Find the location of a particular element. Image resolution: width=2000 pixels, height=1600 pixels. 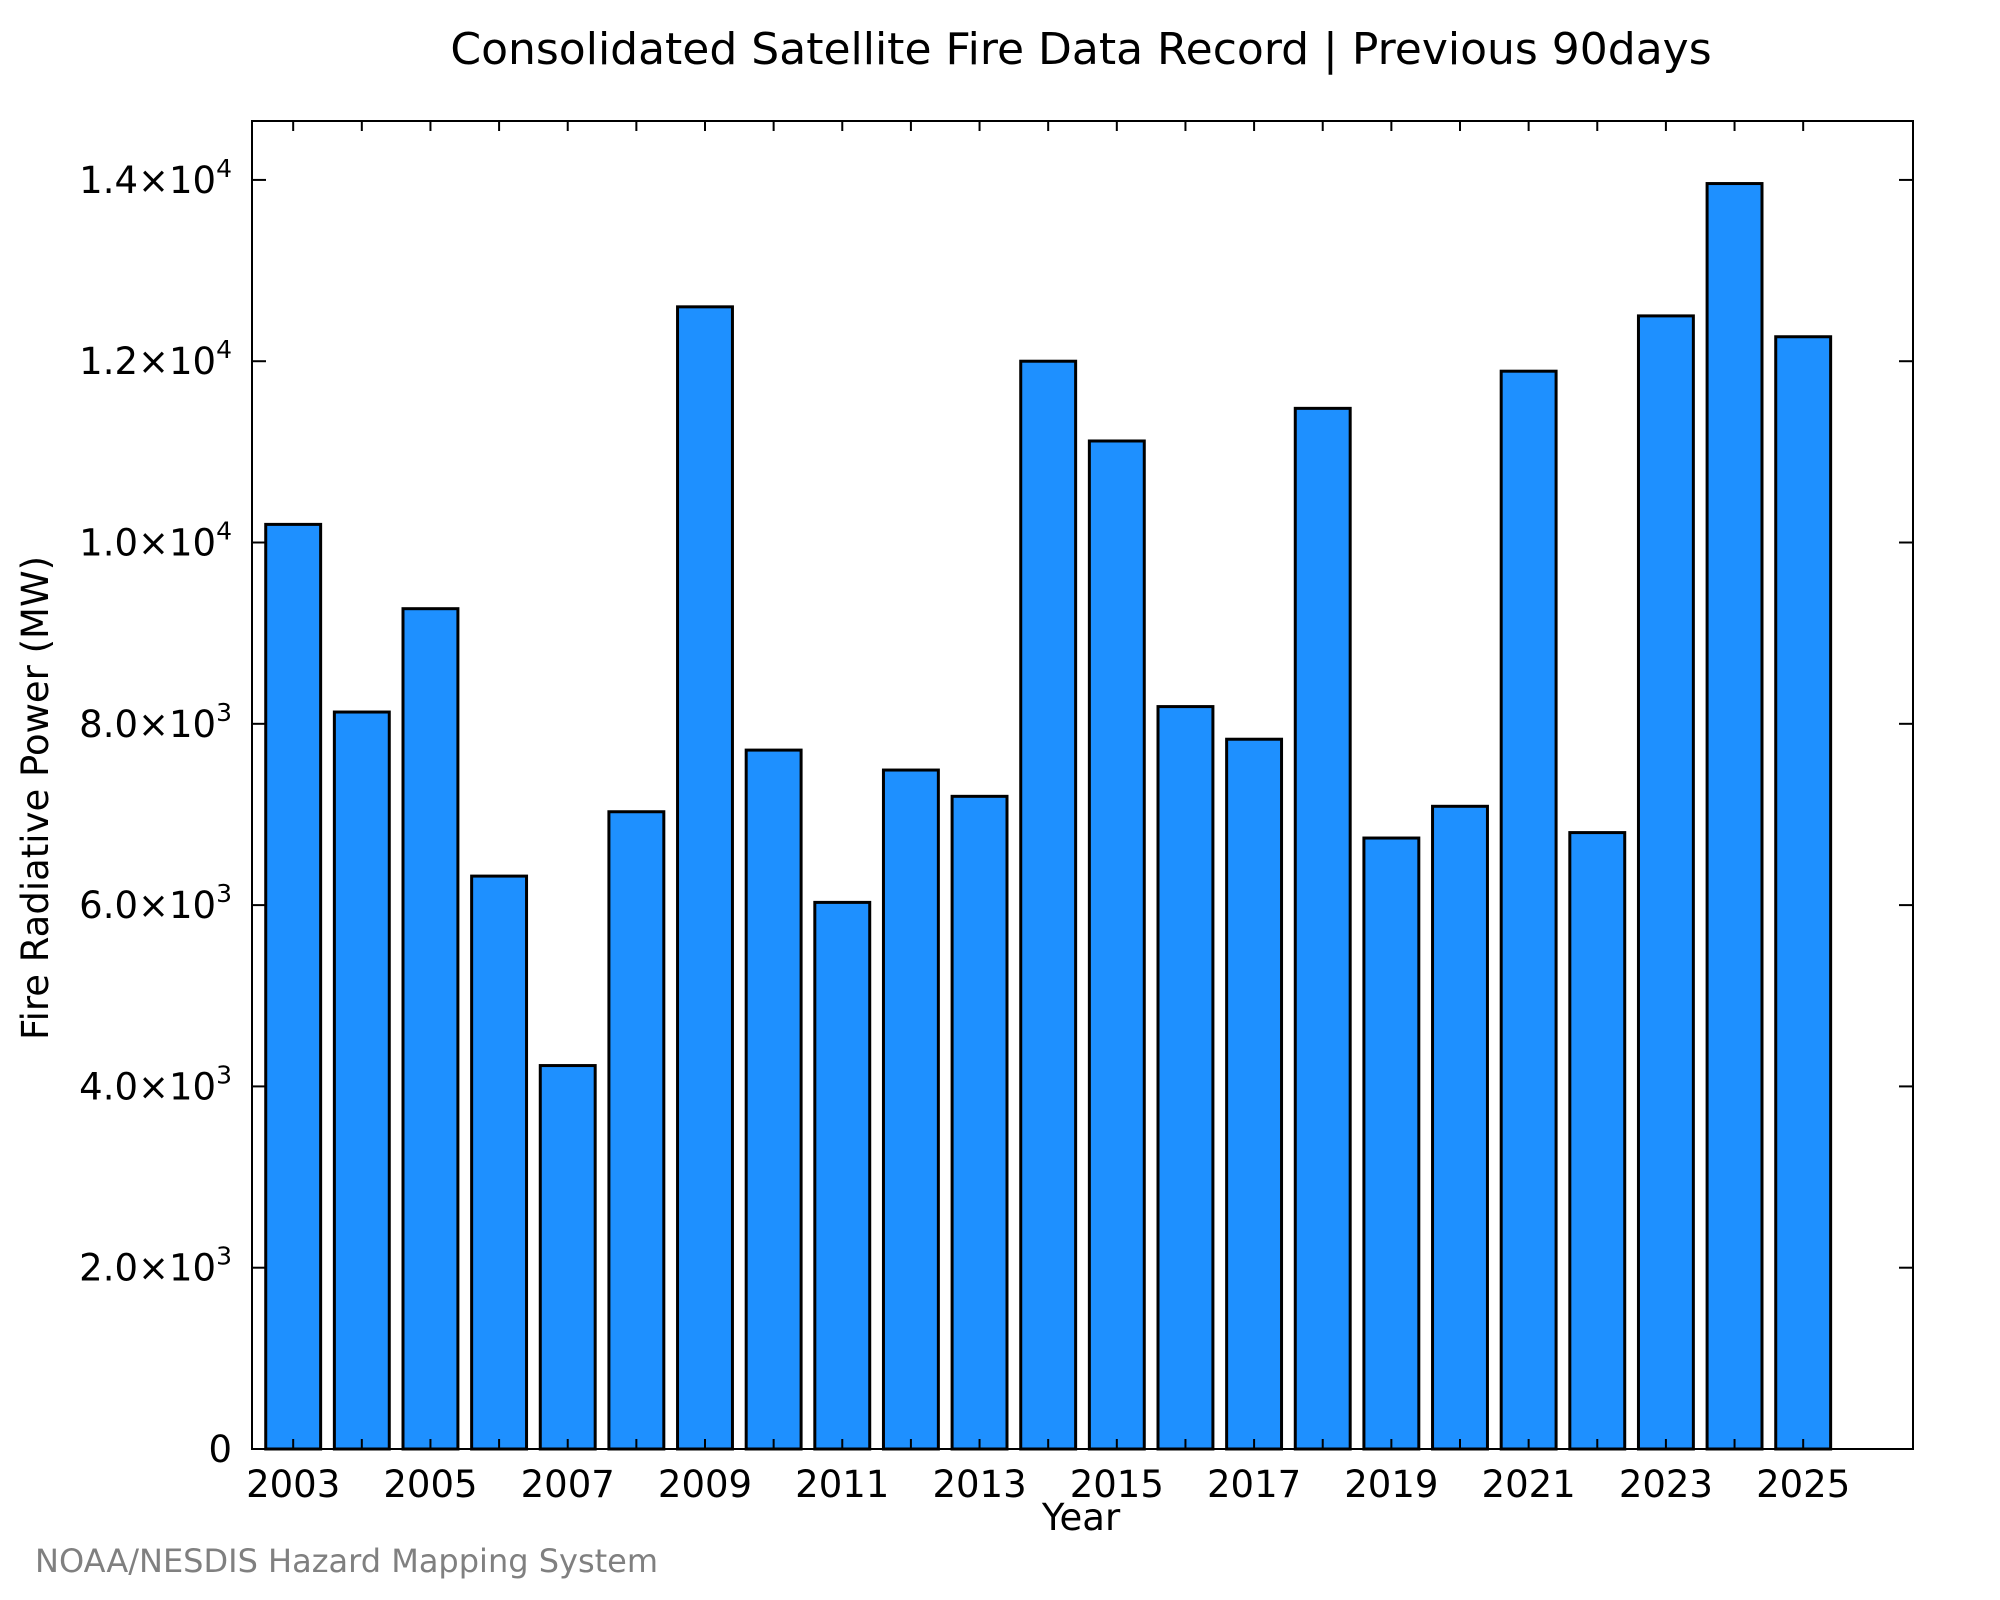

bar-2003 is located at coordinates (293, 986).